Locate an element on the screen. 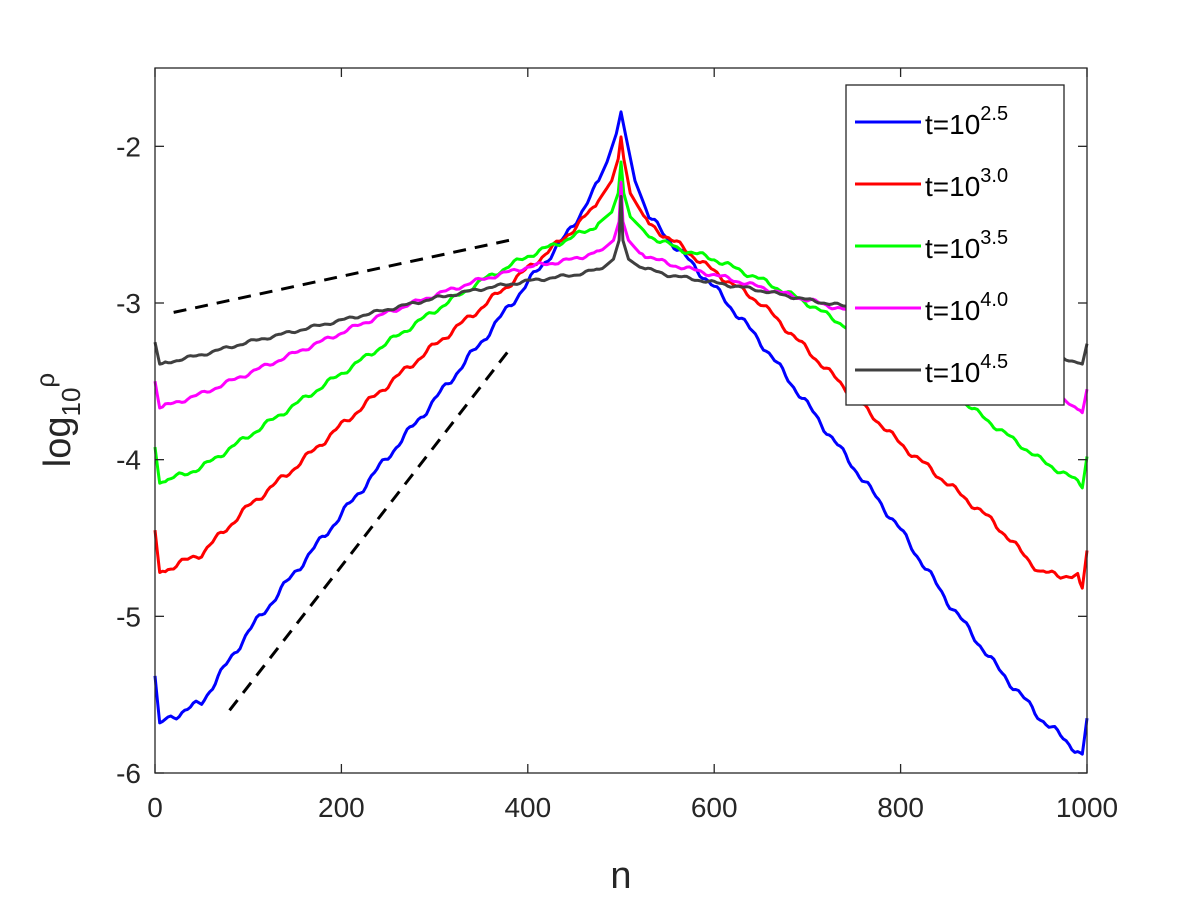  legend: t=102.5t=103.0t=103.5t=104.0t=104.5 is located at coordinates (955, 245).